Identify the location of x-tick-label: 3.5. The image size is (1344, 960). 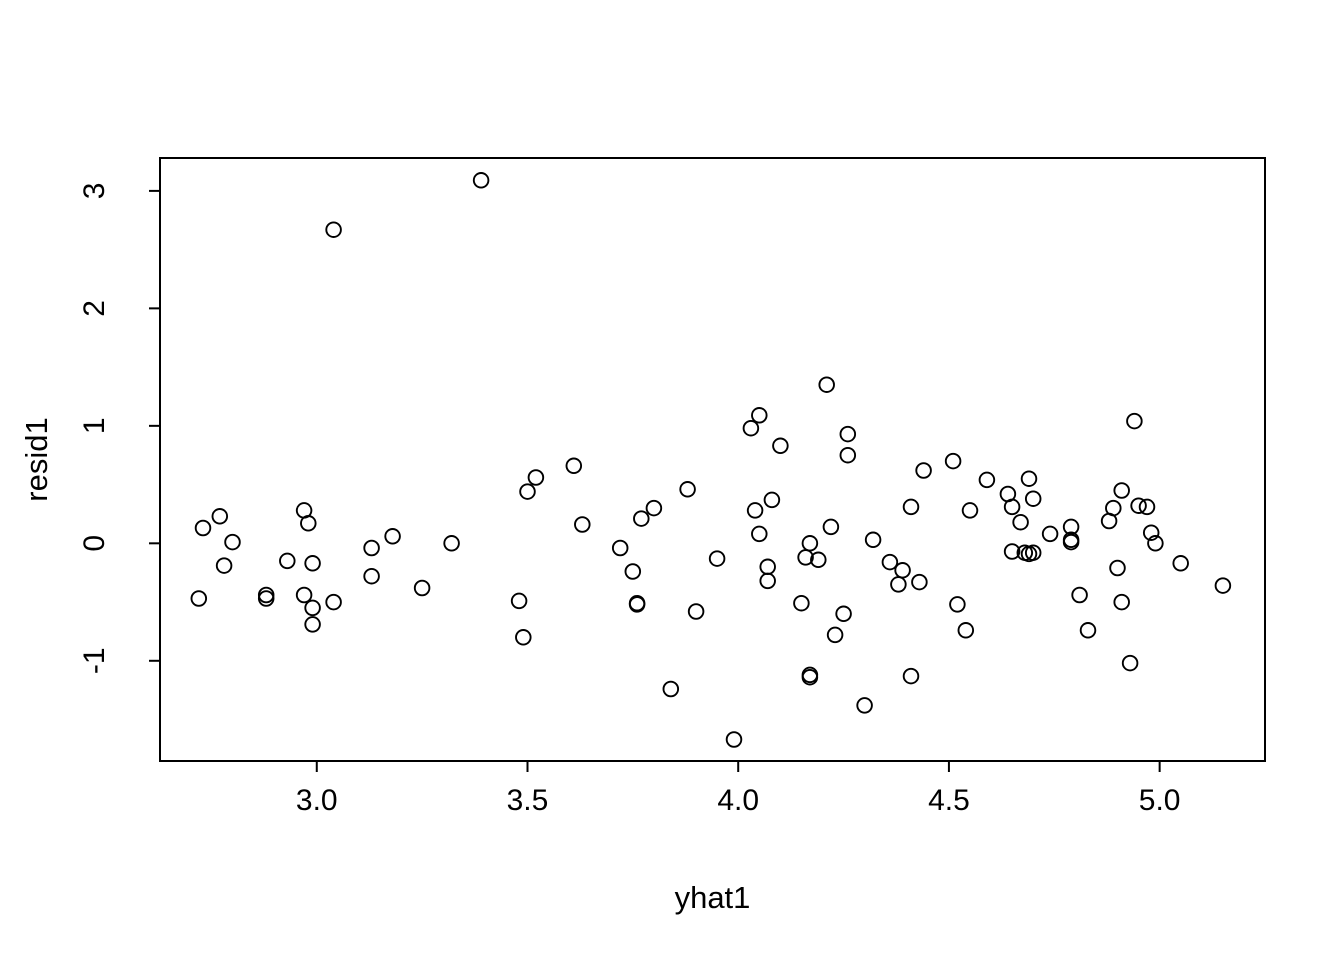
(528, 800).